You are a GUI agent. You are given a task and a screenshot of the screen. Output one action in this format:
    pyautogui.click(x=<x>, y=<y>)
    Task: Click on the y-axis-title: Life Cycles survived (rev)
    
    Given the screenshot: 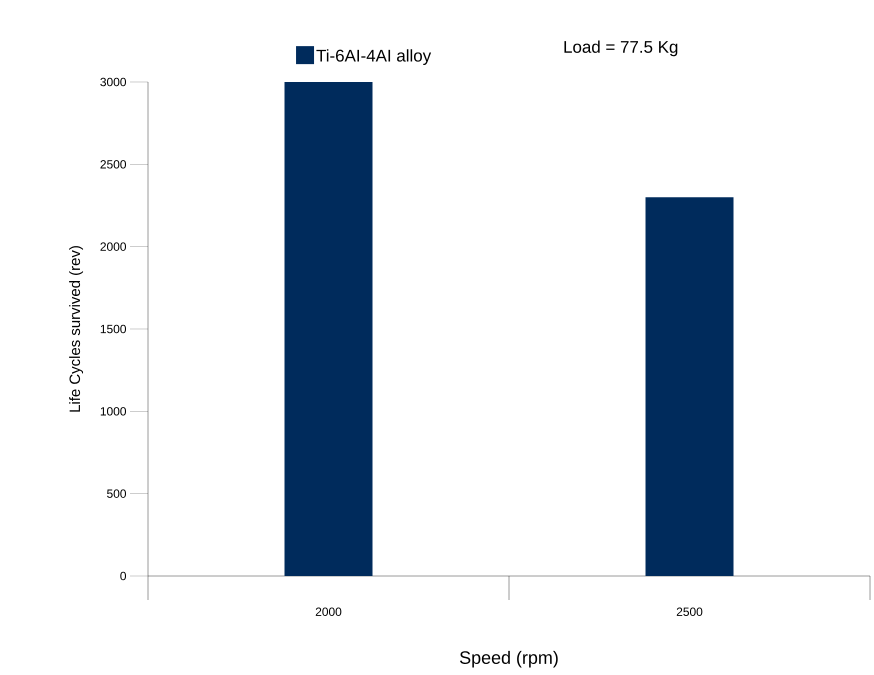 What is the action you would take?
    pyautogui.click(x=76, y=329)
    